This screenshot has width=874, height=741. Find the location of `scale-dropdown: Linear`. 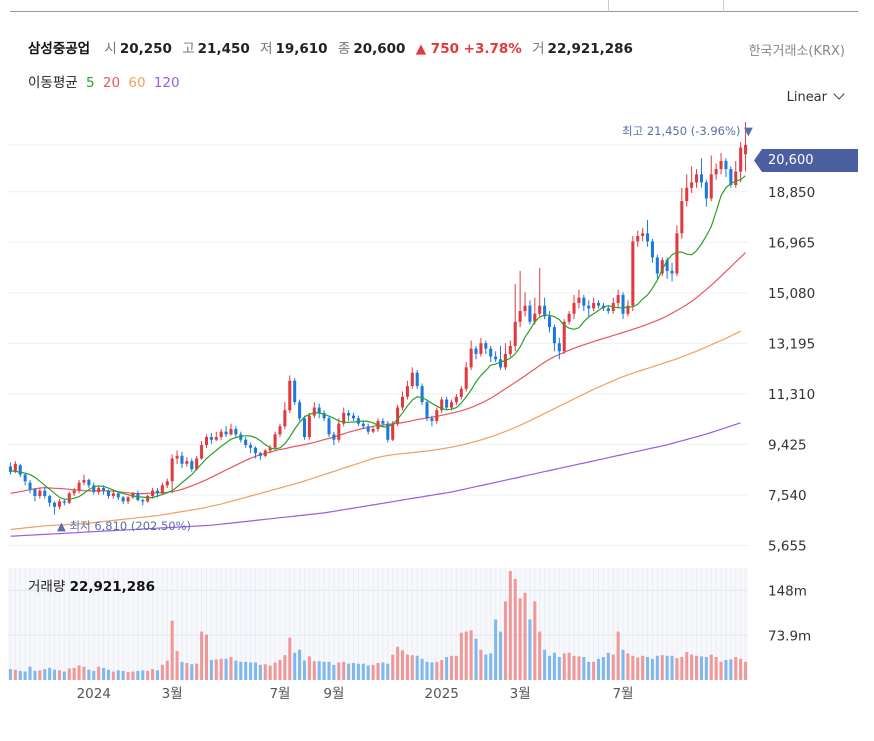

scale-dropdown: Linear is located at coordinates (815, 96).